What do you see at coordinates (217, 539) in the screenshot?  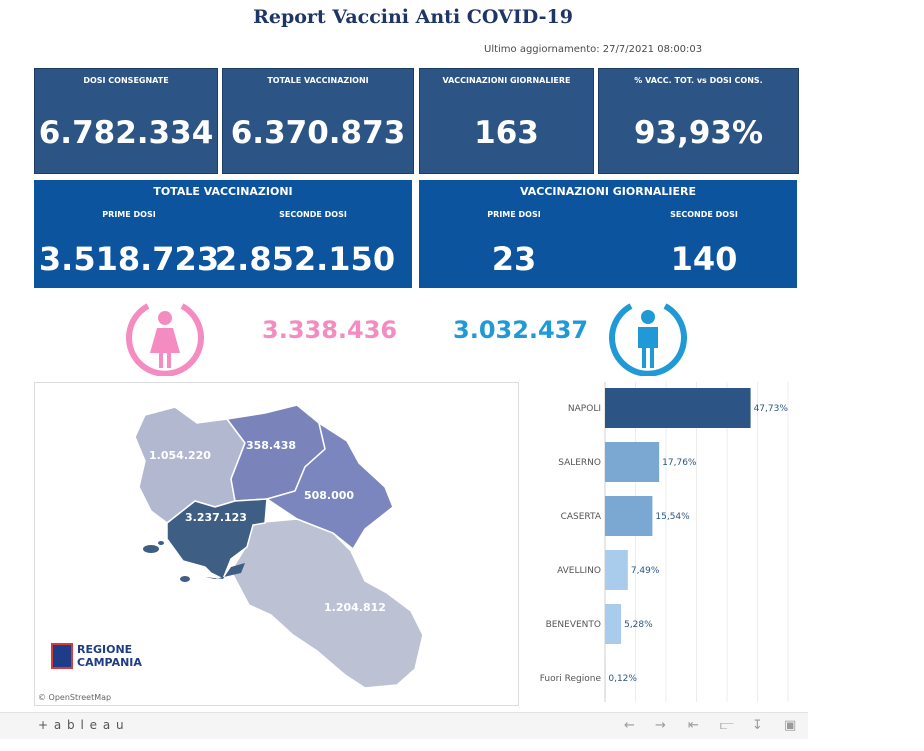 I see `map-region-napoli` at bounding box center [217, 539].